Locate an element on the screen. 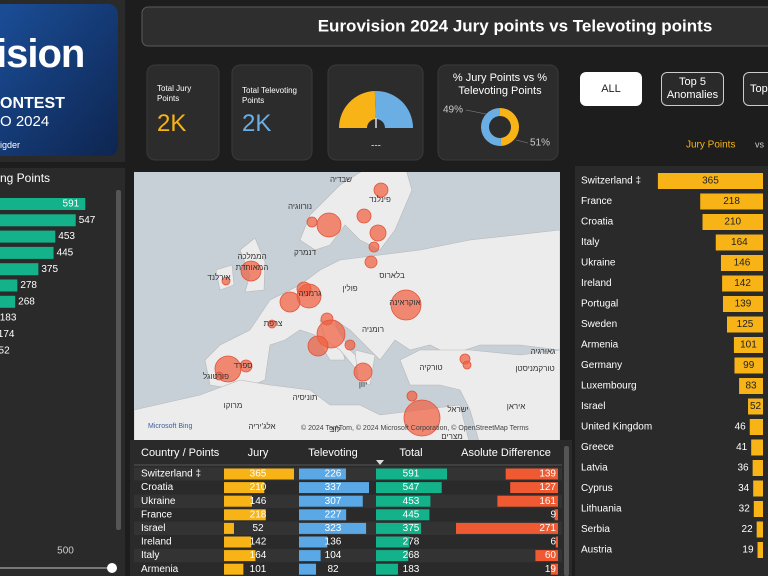 The width and height of the screenshot is (768, 576). value-label: 36 is located at coordinates (744, 468).